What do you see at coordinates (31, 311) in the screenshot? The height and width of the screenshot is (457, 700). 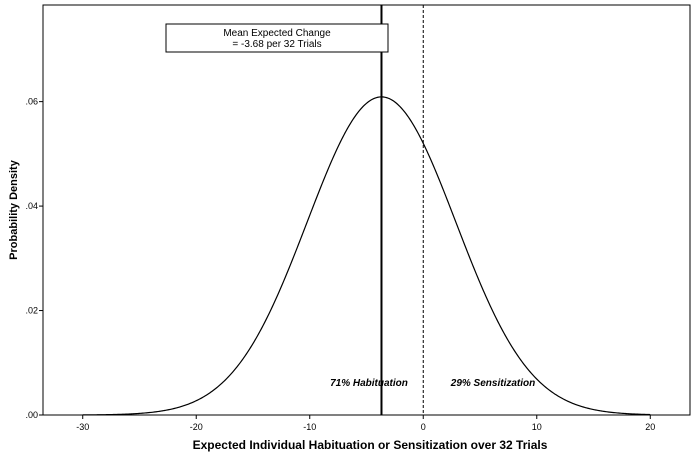 I see `y-tick-label: .02` at bounding box center [31, 311].